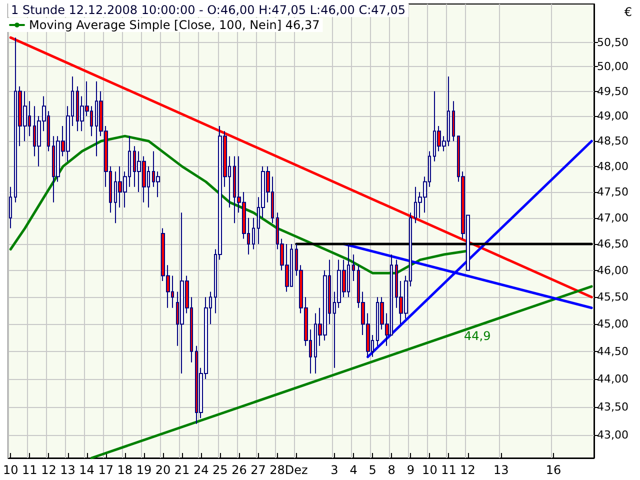  What do you see at coordinates (612, 297) in the screenshot?
I see `y-tick-label: 45,50` at bounding box center [612, 297].